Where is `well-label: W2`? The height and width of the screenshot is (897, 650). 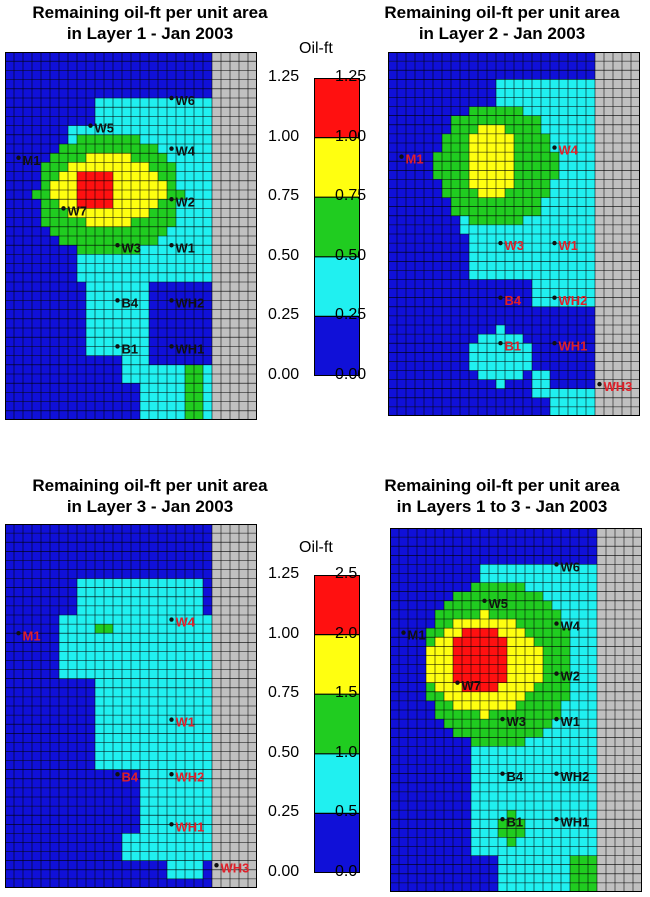
well-label: W2 is located at coordinates (185, 201).